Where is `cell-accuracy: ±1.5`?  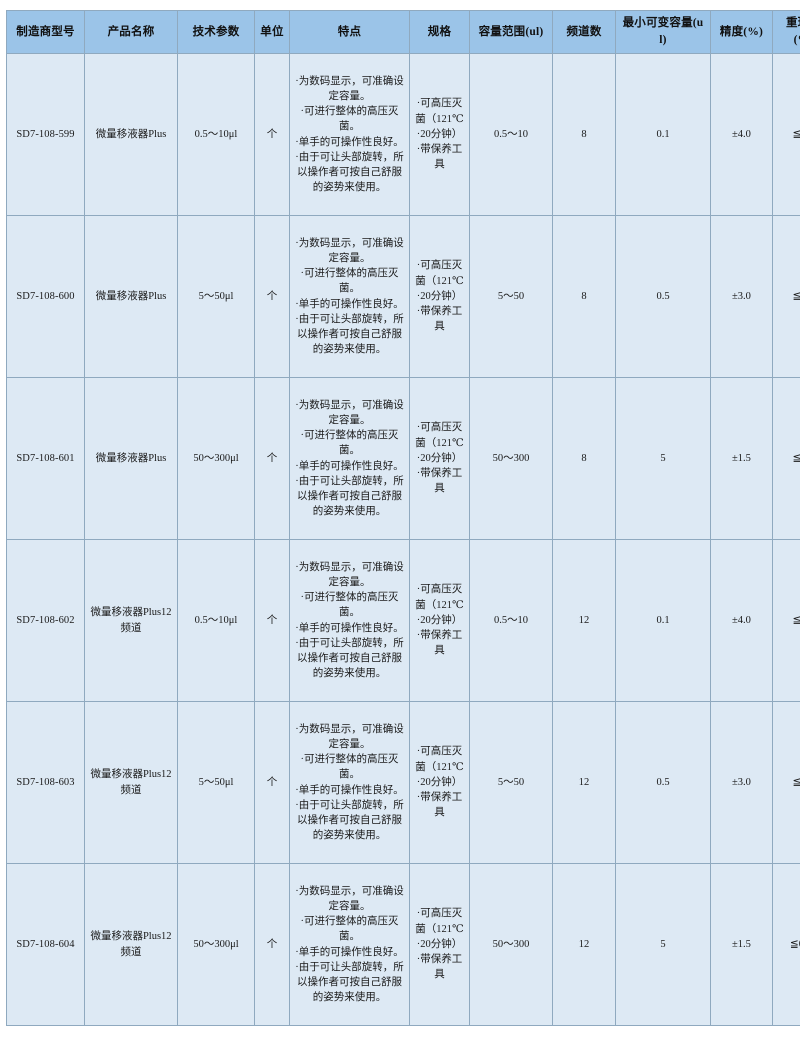 cell-accuracy: ±1.5 is located at coordinates (741, 458).